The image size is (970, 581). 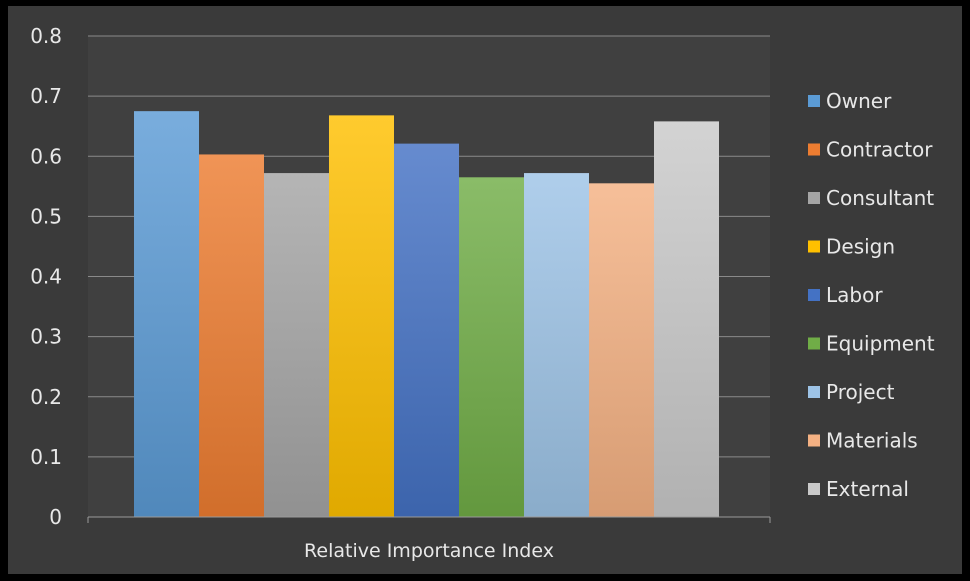 I want to click on bar-contractor, so click(x=231, y=336).